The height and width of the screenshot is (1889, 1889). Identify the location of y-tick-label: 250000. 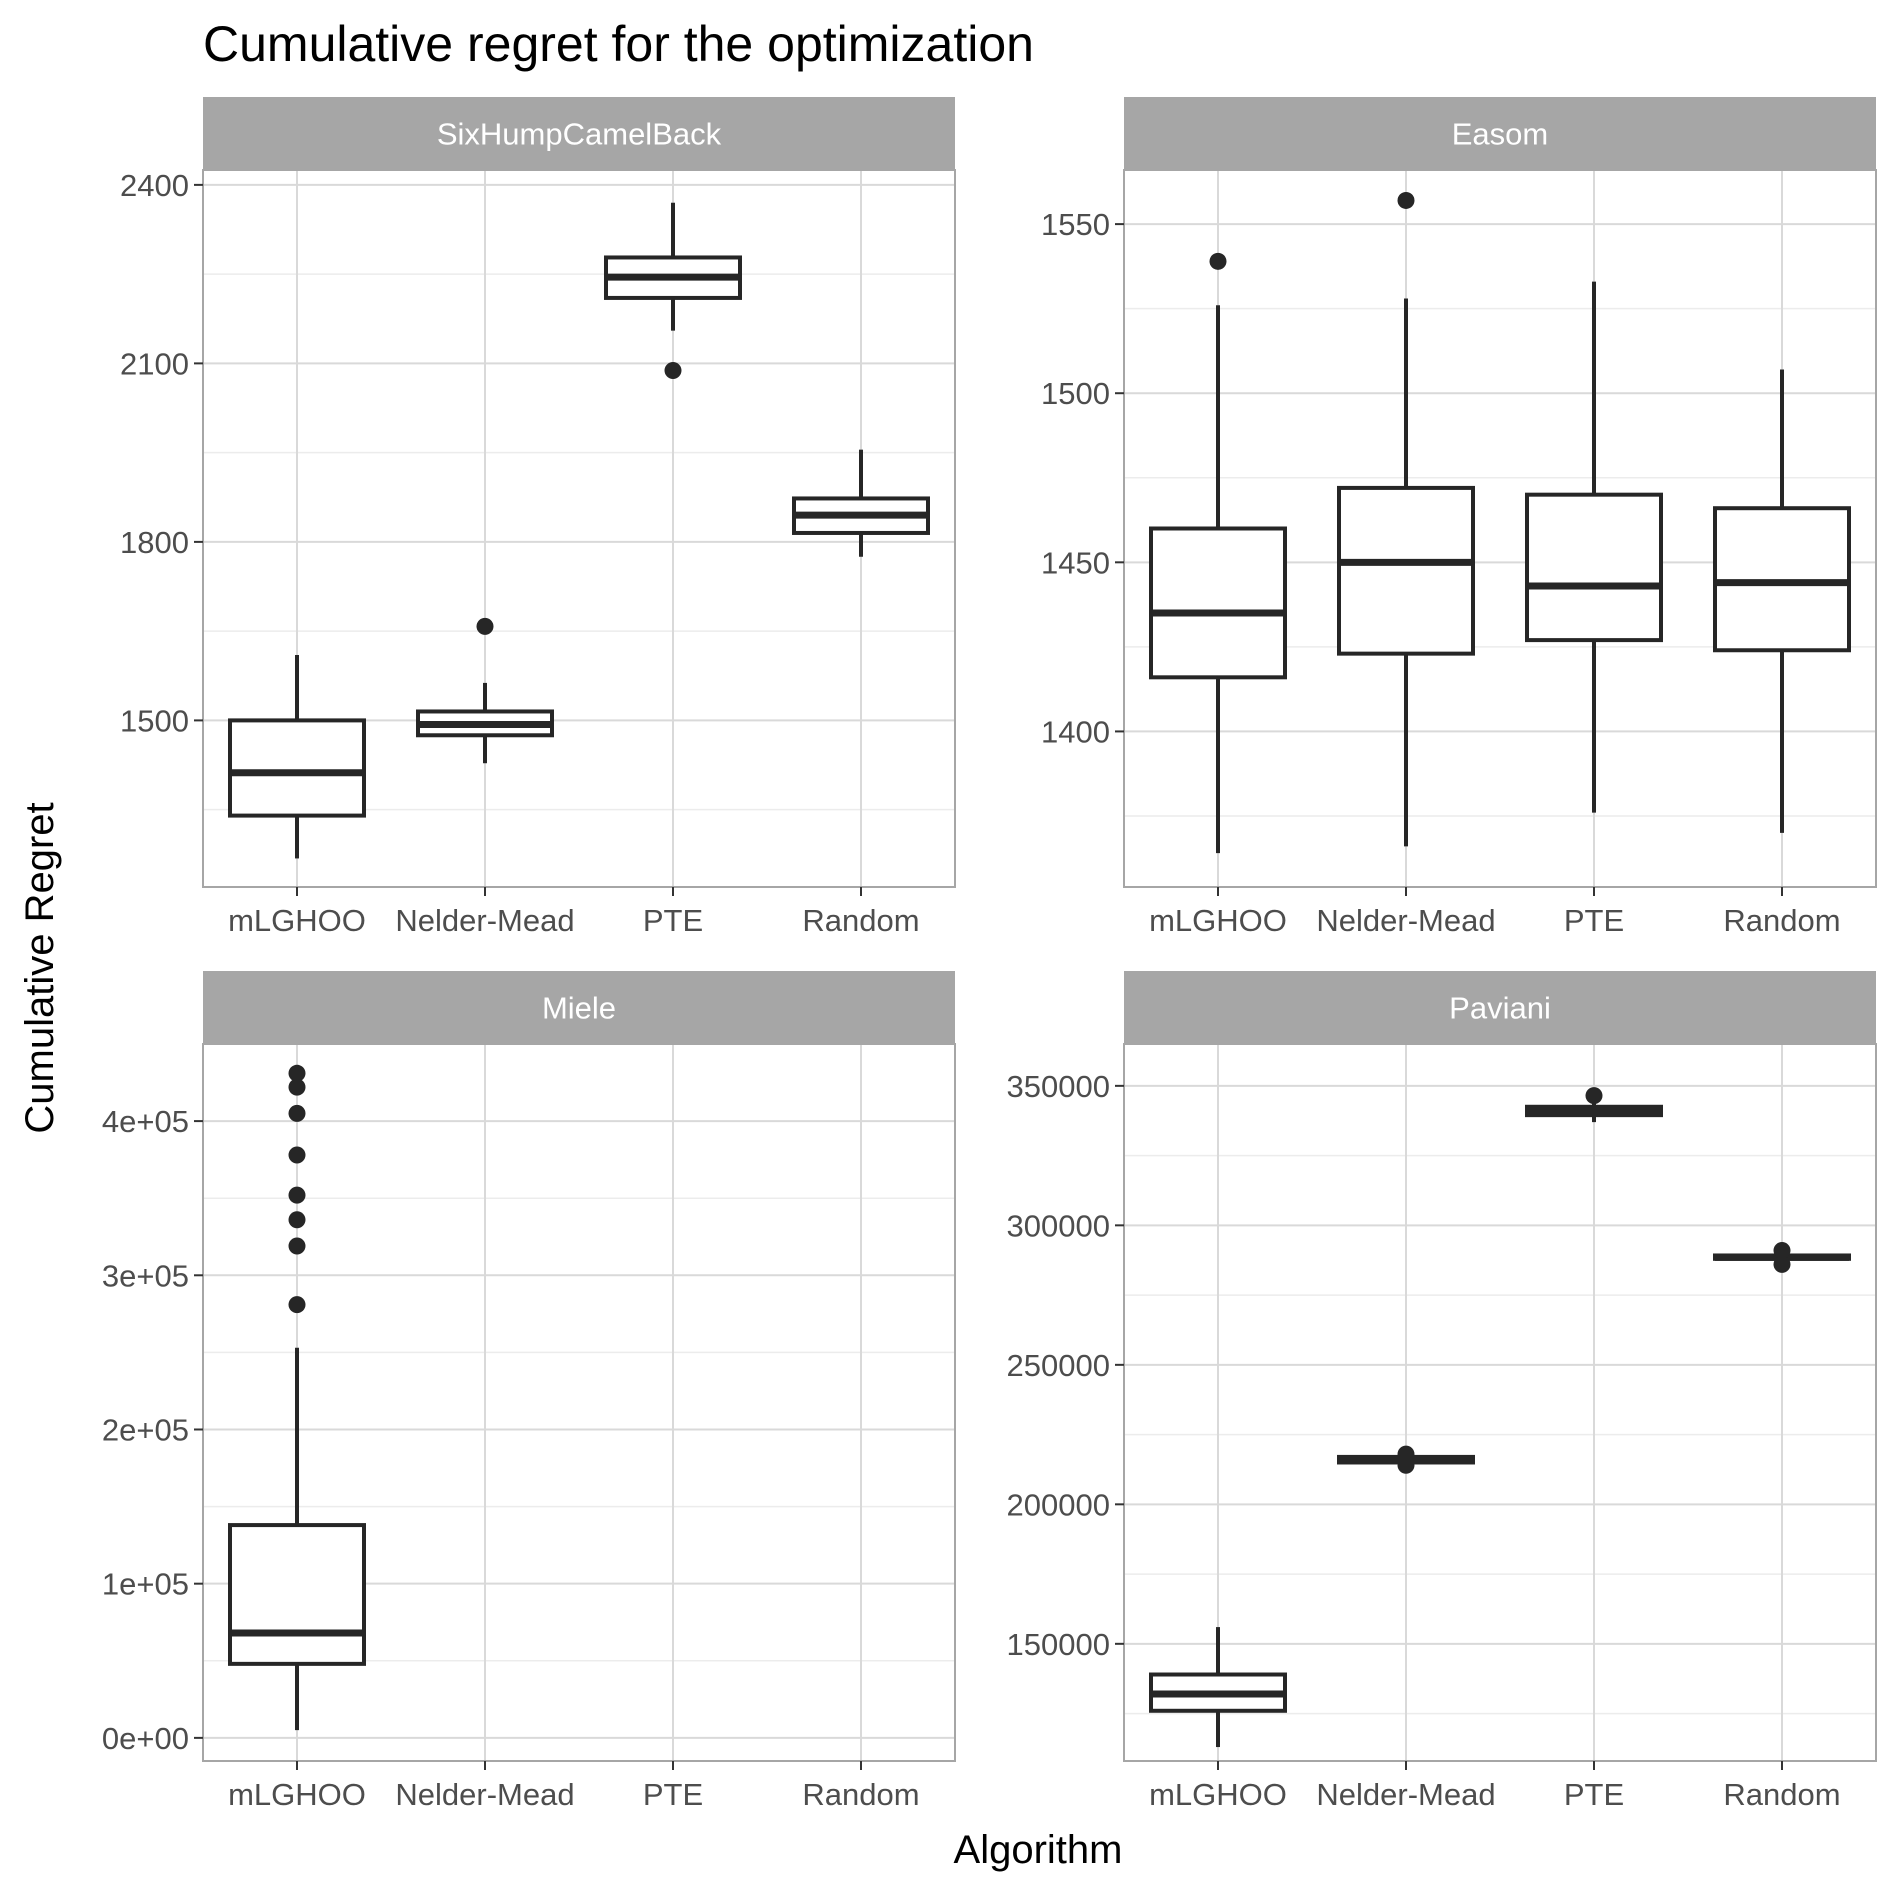
(1058, 1365).